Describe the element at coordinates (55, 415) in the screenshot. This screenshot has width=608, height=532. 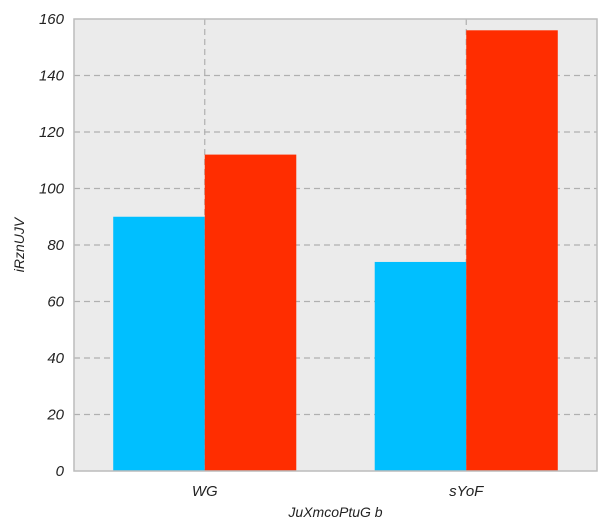
I see `y-tick-label: 20` at that location.